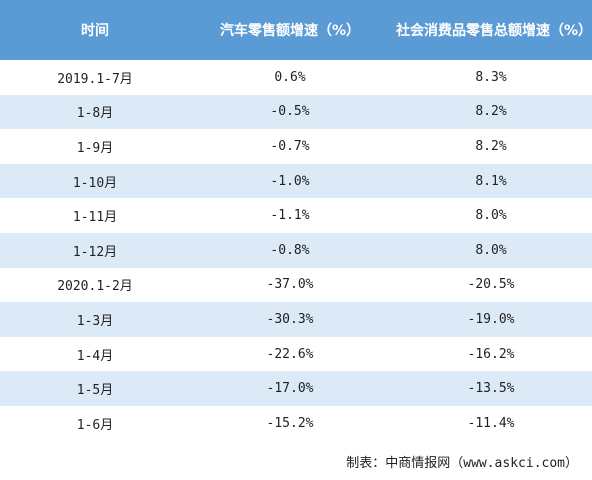  I want to click on value-cell: -0.8%, so click(290, 250).